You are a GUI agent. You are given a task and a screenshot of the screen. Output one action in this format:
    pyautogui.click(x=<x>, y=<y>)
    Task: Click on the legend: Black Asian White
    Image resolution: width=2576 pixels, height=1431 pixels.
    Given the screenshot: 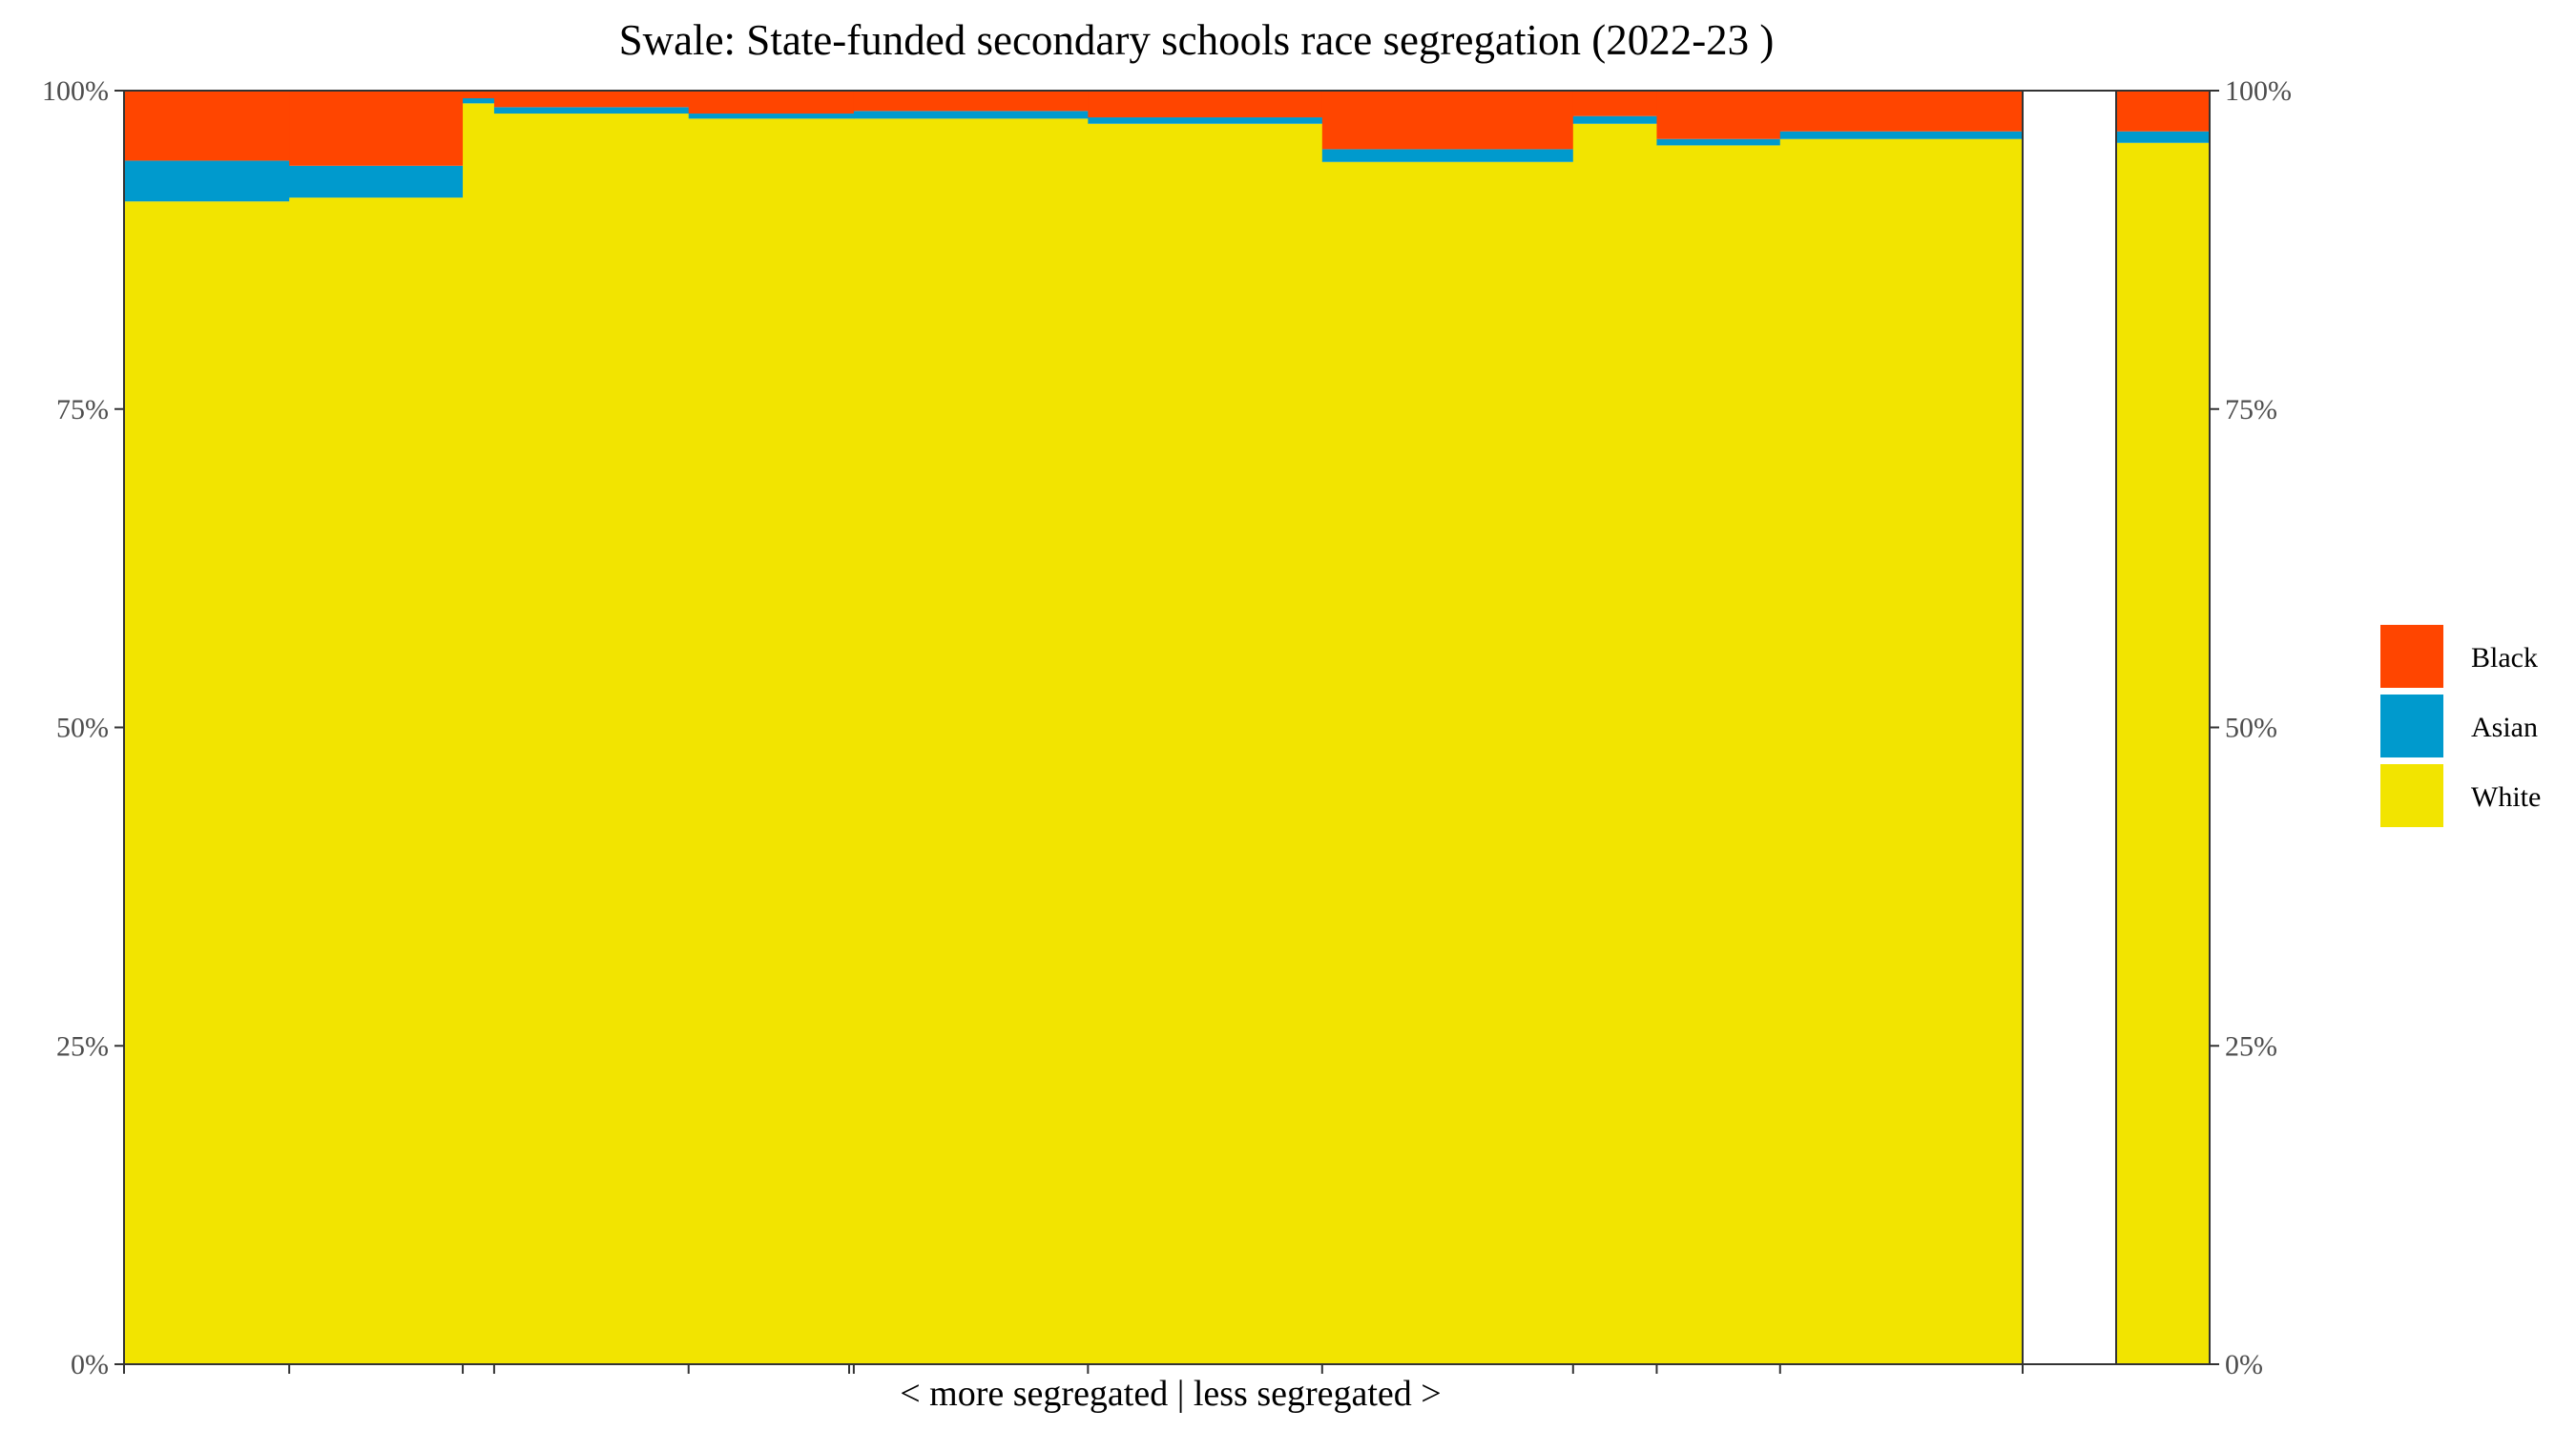 What is the action you would take?
    pyautogui.click(x=2460, y=726)
    